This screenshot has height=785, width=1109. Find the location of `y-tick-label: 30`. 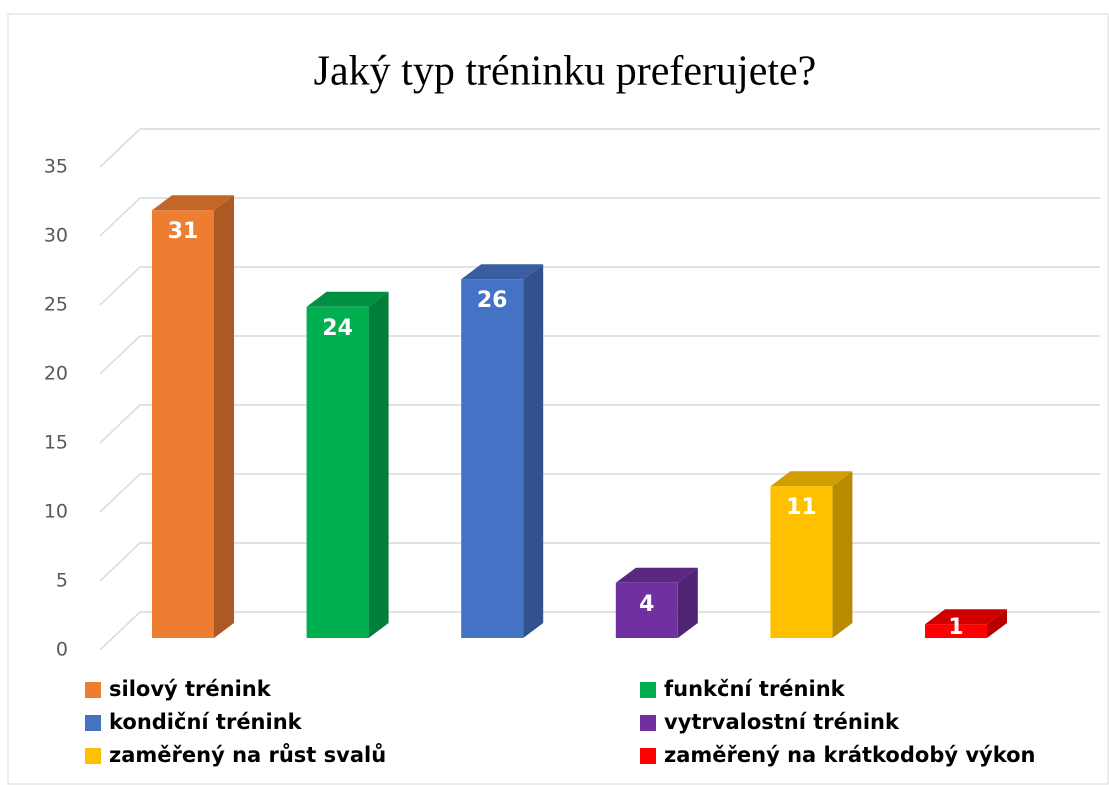

y-tick-label: 30 is located at coordinates (56, 236).